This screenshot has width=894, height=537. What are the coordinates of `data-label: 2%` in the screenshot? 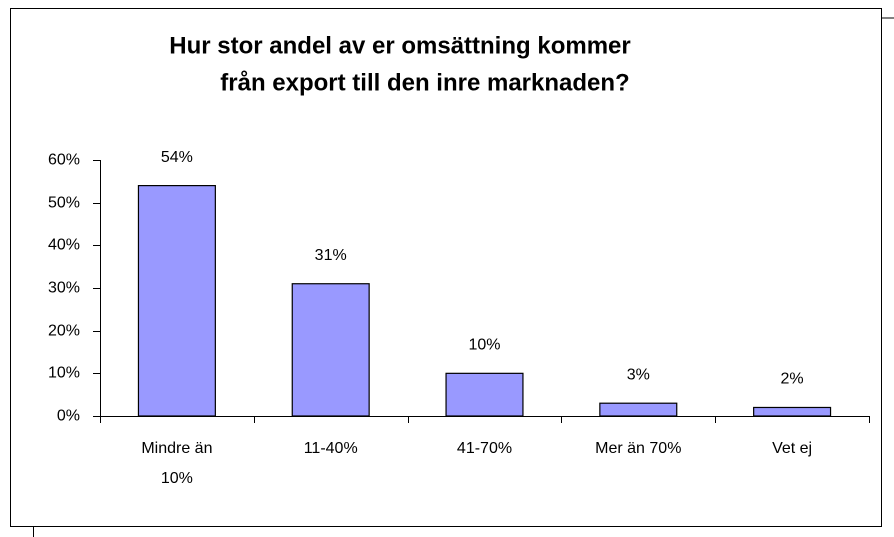 It's located at (792, 379).